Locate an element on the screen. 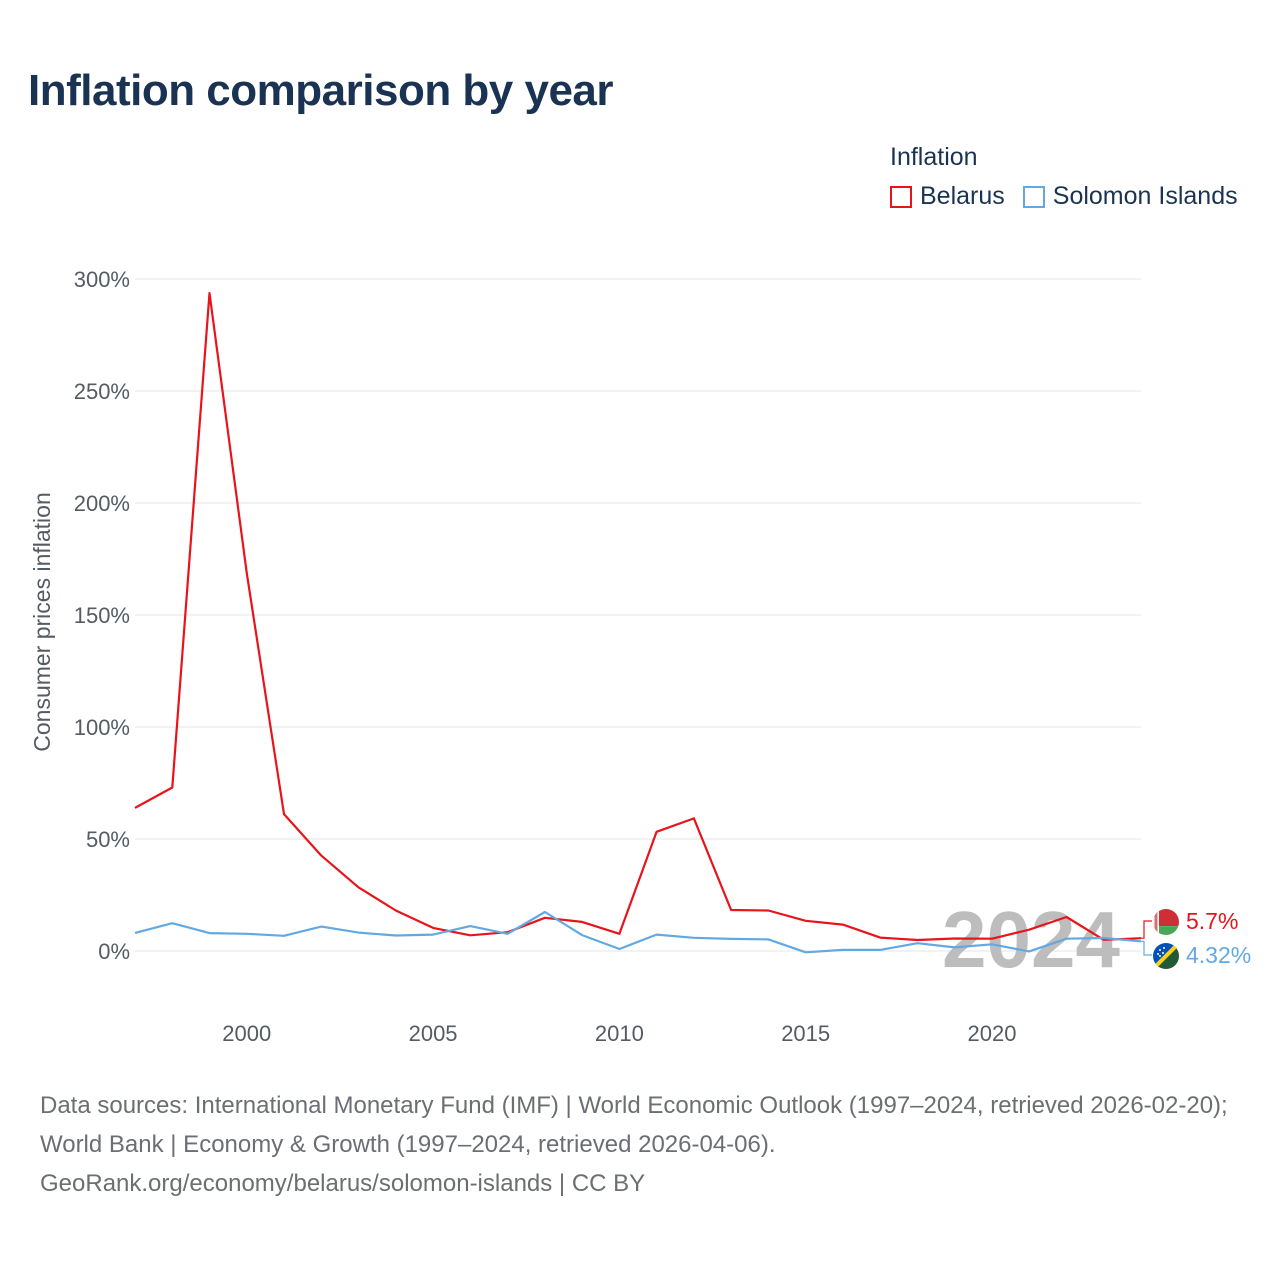 Image resolution: width=1280 pixels, height=1280 pixels. end-label-belarus: 5.7% is located at coordinates (1212, 921).